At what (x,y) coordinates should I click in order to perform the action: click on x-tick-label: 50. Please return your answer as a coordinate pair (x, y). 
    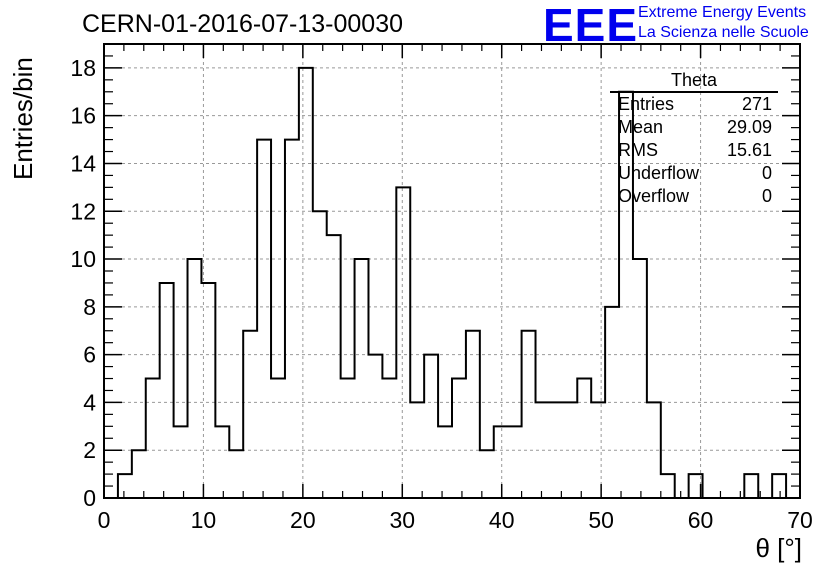
    Looking at the image, I should click on (601, 520).